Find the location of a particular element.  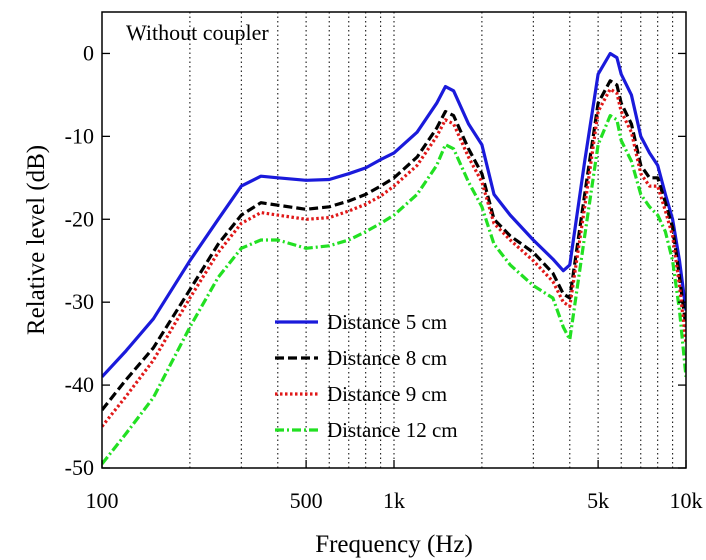

y-tick-label: 0 is located at coordinates (88, 52).